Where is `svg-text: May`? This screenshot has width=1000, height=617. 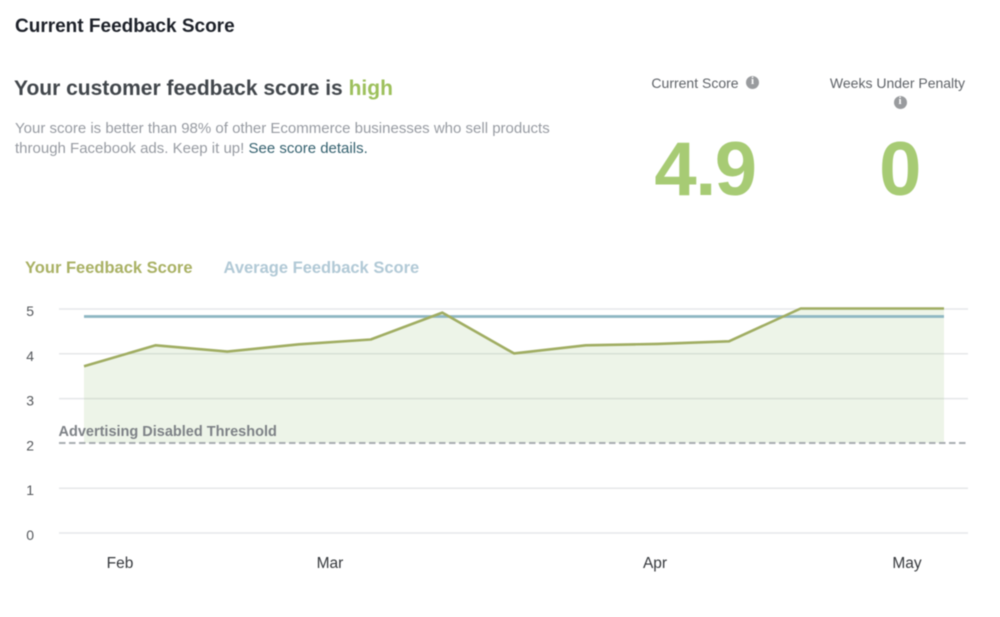 svg-text: May is located at coordinates (907, 563).